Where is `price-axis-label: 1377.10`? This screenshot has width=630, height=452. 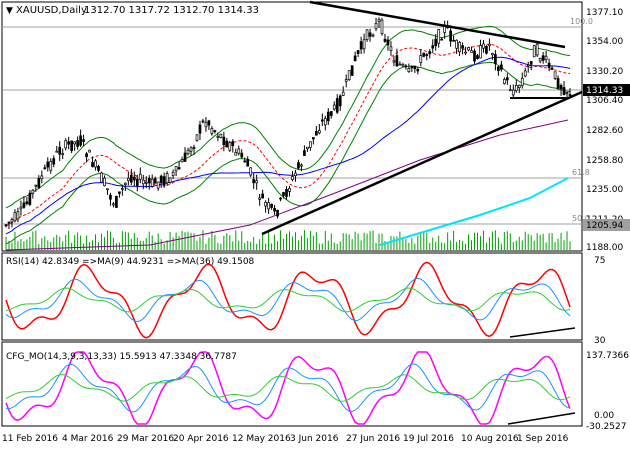
price-axis-label: 1377.10 is located at coordinates (604, 13).